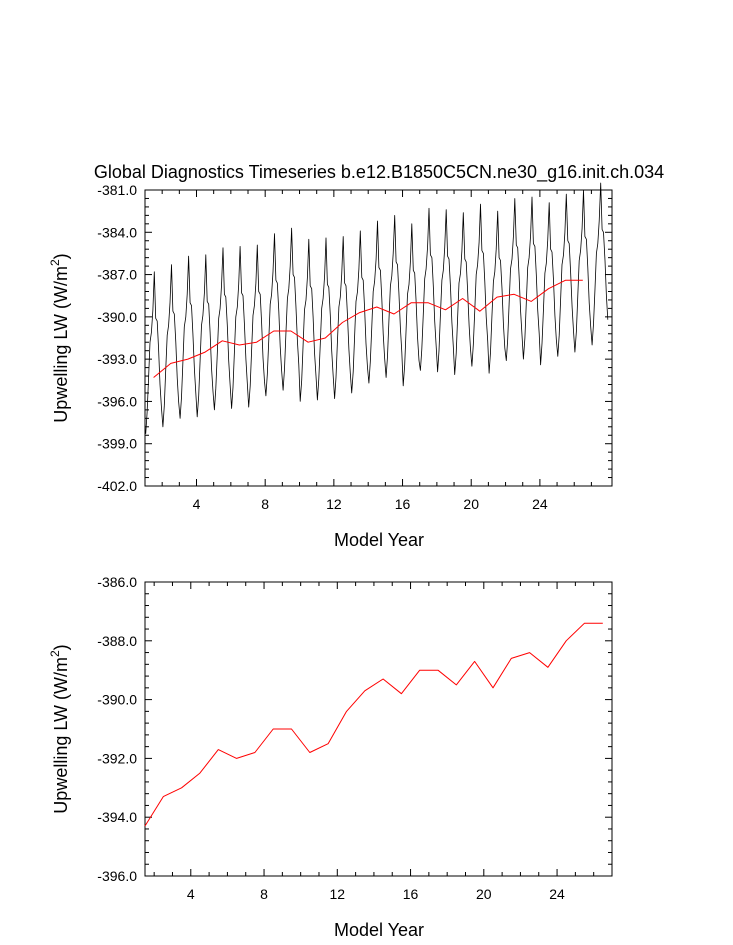 Image resolution: width=733 pixels, height=945 pixels. What do you see at coordinates (557, 894) in the screenshot?
I see `bottom-xtick-label: 24` at bounding box center [557, 894].